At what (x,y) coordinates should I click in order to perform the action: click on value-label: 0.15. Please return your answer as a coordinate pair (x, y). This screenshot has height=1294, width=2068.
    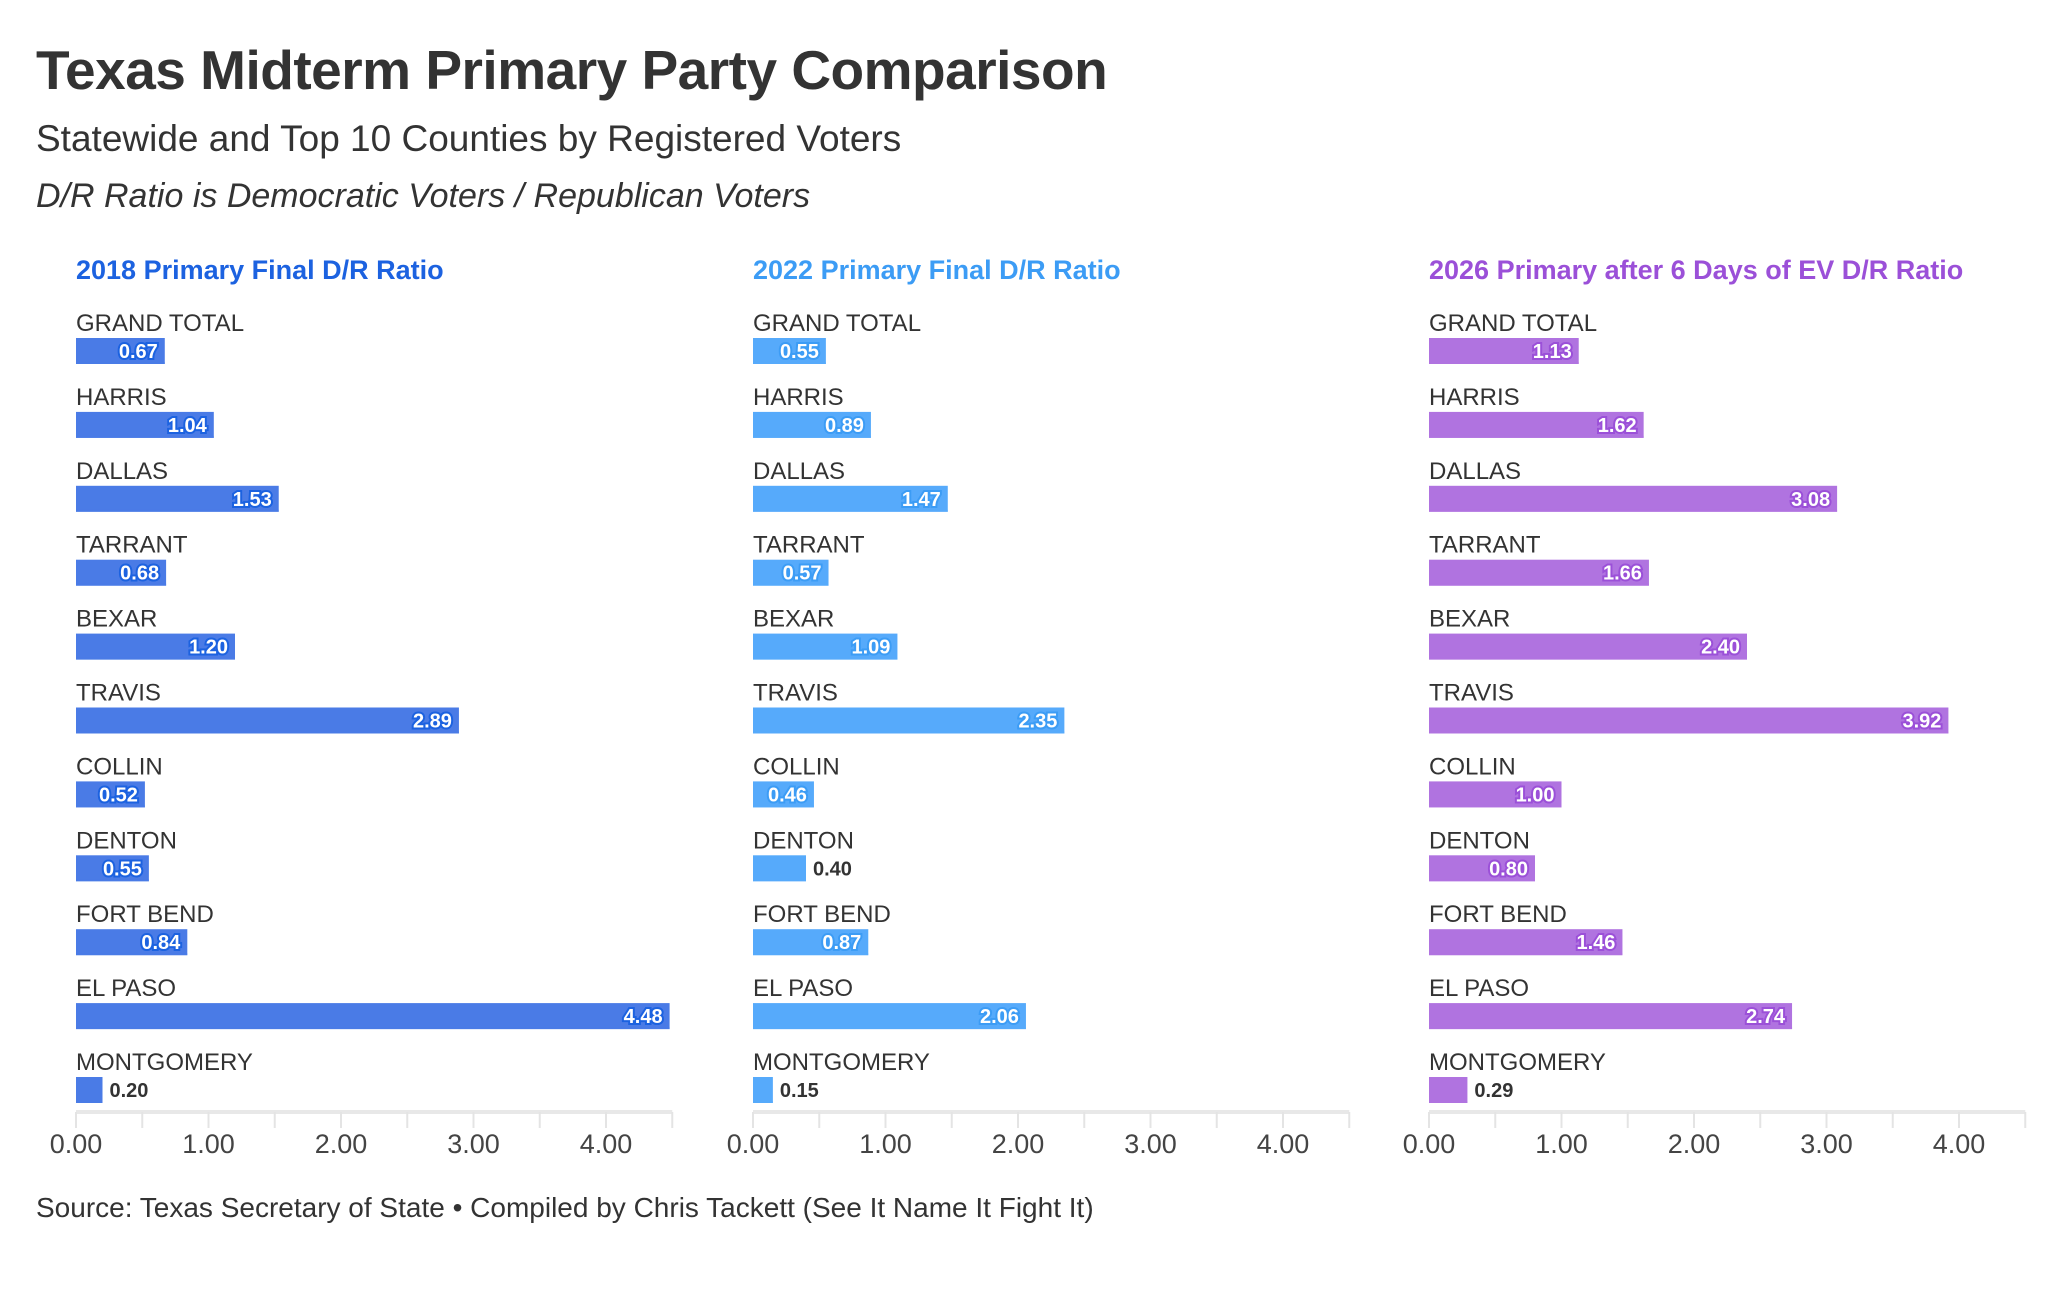
    Looking at the image, I should click on (799, 1091).